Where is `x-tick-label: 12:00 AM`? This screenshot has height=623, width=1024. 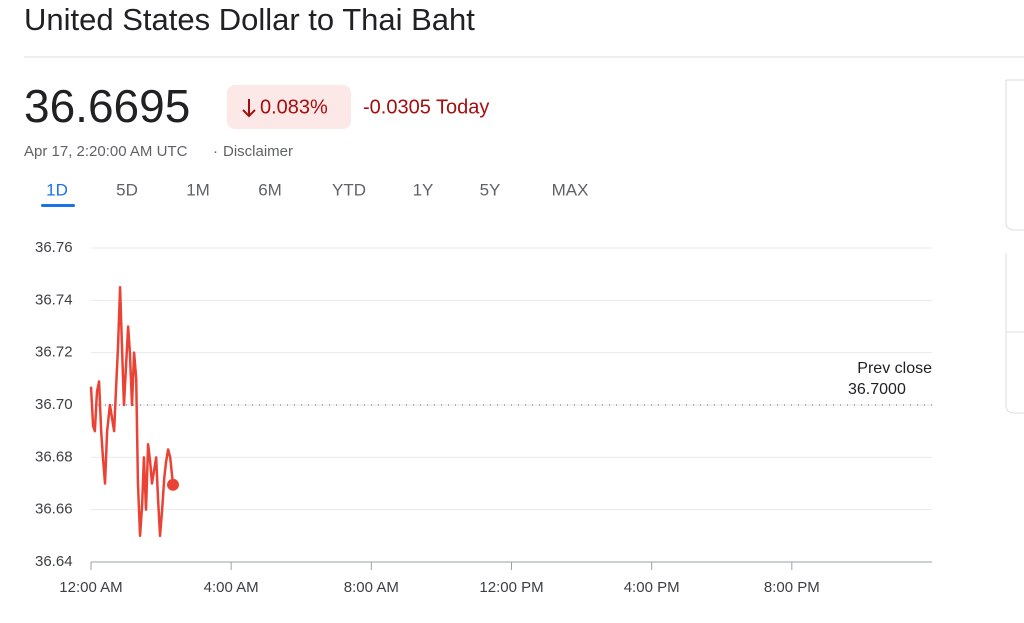
x-tick-label: 12:00 AM is located at coordinates (90, 587).